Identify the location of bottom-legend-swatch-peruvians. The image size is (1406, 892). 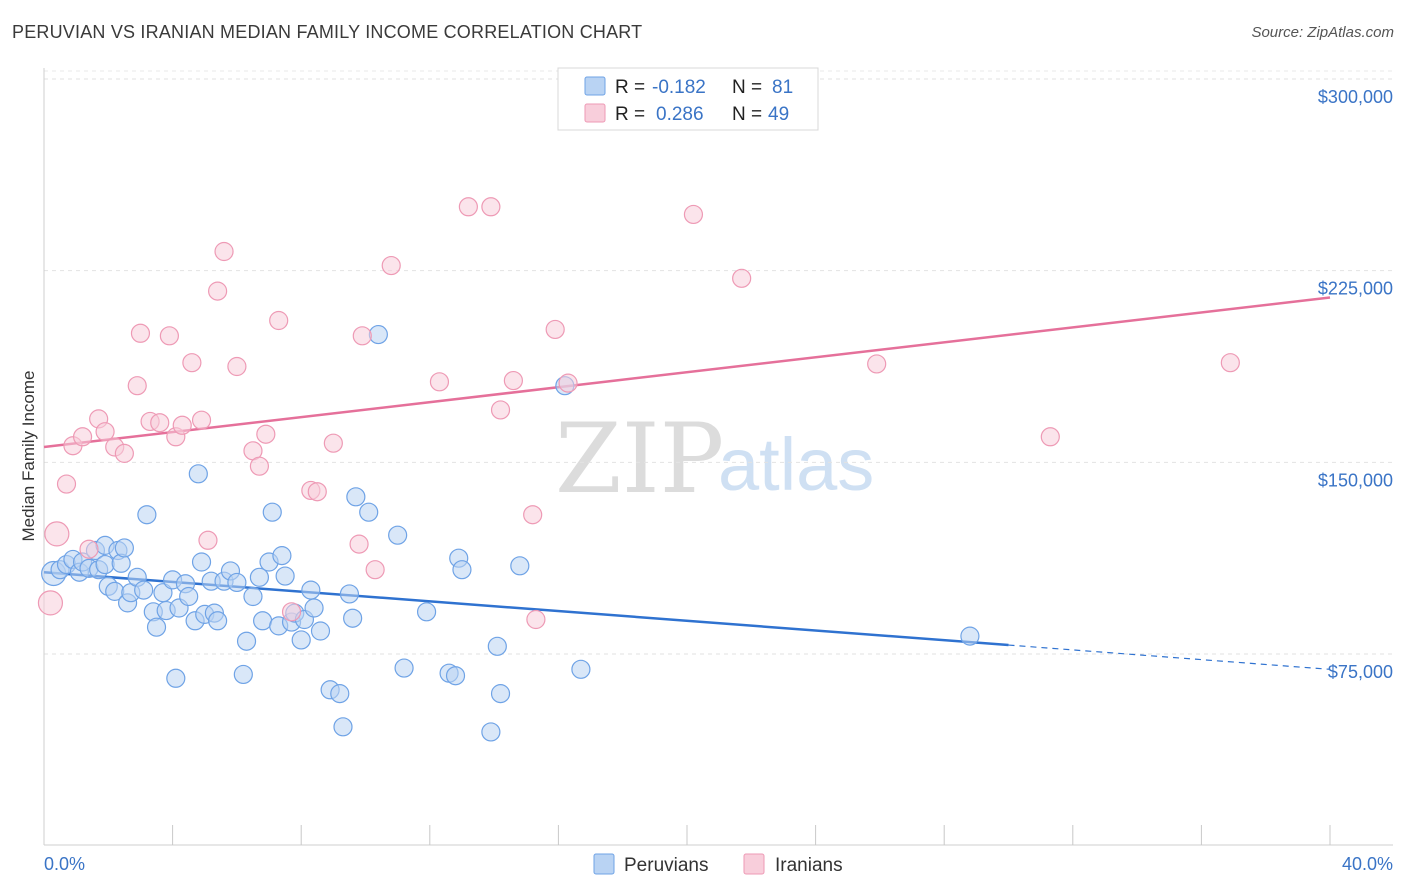
(604, 864).